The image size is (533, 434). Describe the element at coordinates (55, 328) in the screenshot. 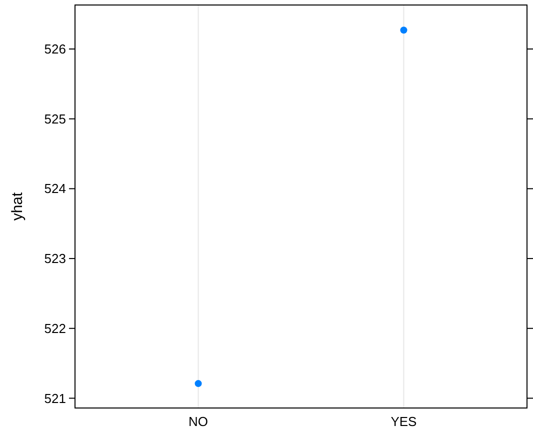

I see `y-tick-label: 522` at that location.